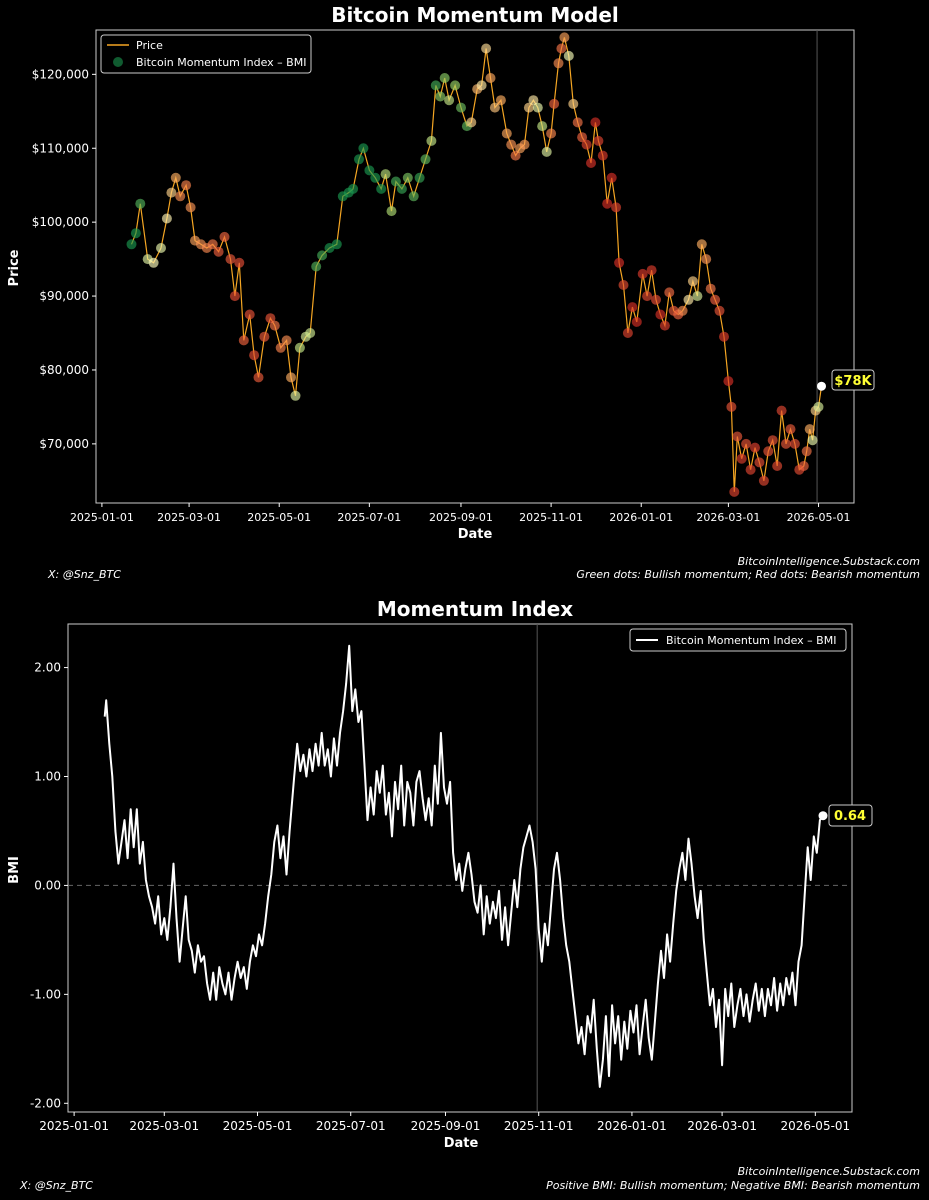 This screenshot has height=1200, width=929. What do you see at coordinates (632, 1126) in the screenshot?
I see `bmi-x-tick-label: 2026-01-01` at bounding box center [632, 1126].